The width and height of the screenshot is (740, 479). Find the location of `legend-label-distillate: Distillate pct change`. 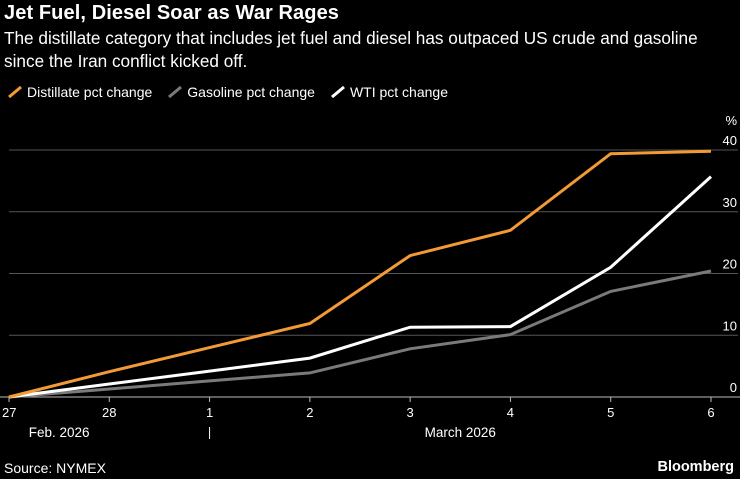

legend-label-distillate: Distillate pct change is located at coordinates (90, 92).